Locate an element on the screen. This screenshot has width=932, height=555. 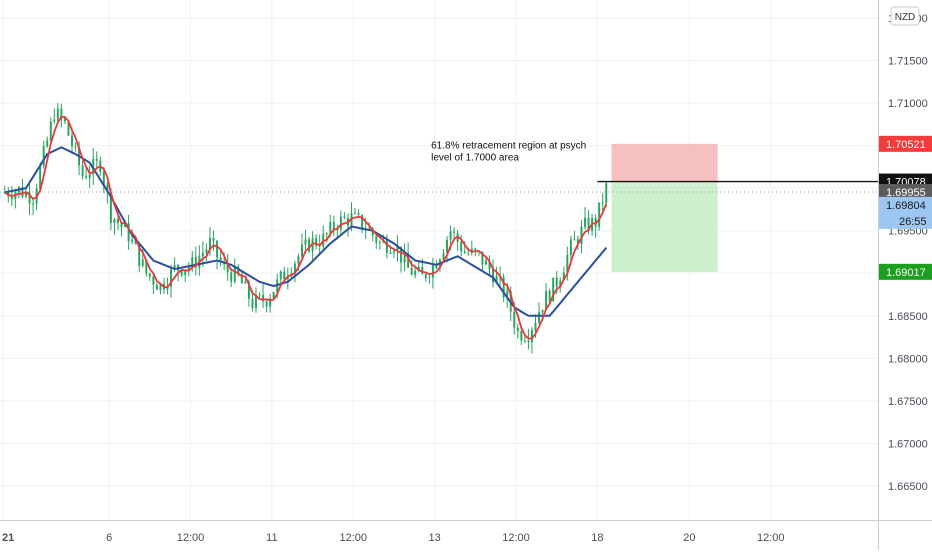
price-tick-label: 1.68500 is located at coordinates (908, 317).